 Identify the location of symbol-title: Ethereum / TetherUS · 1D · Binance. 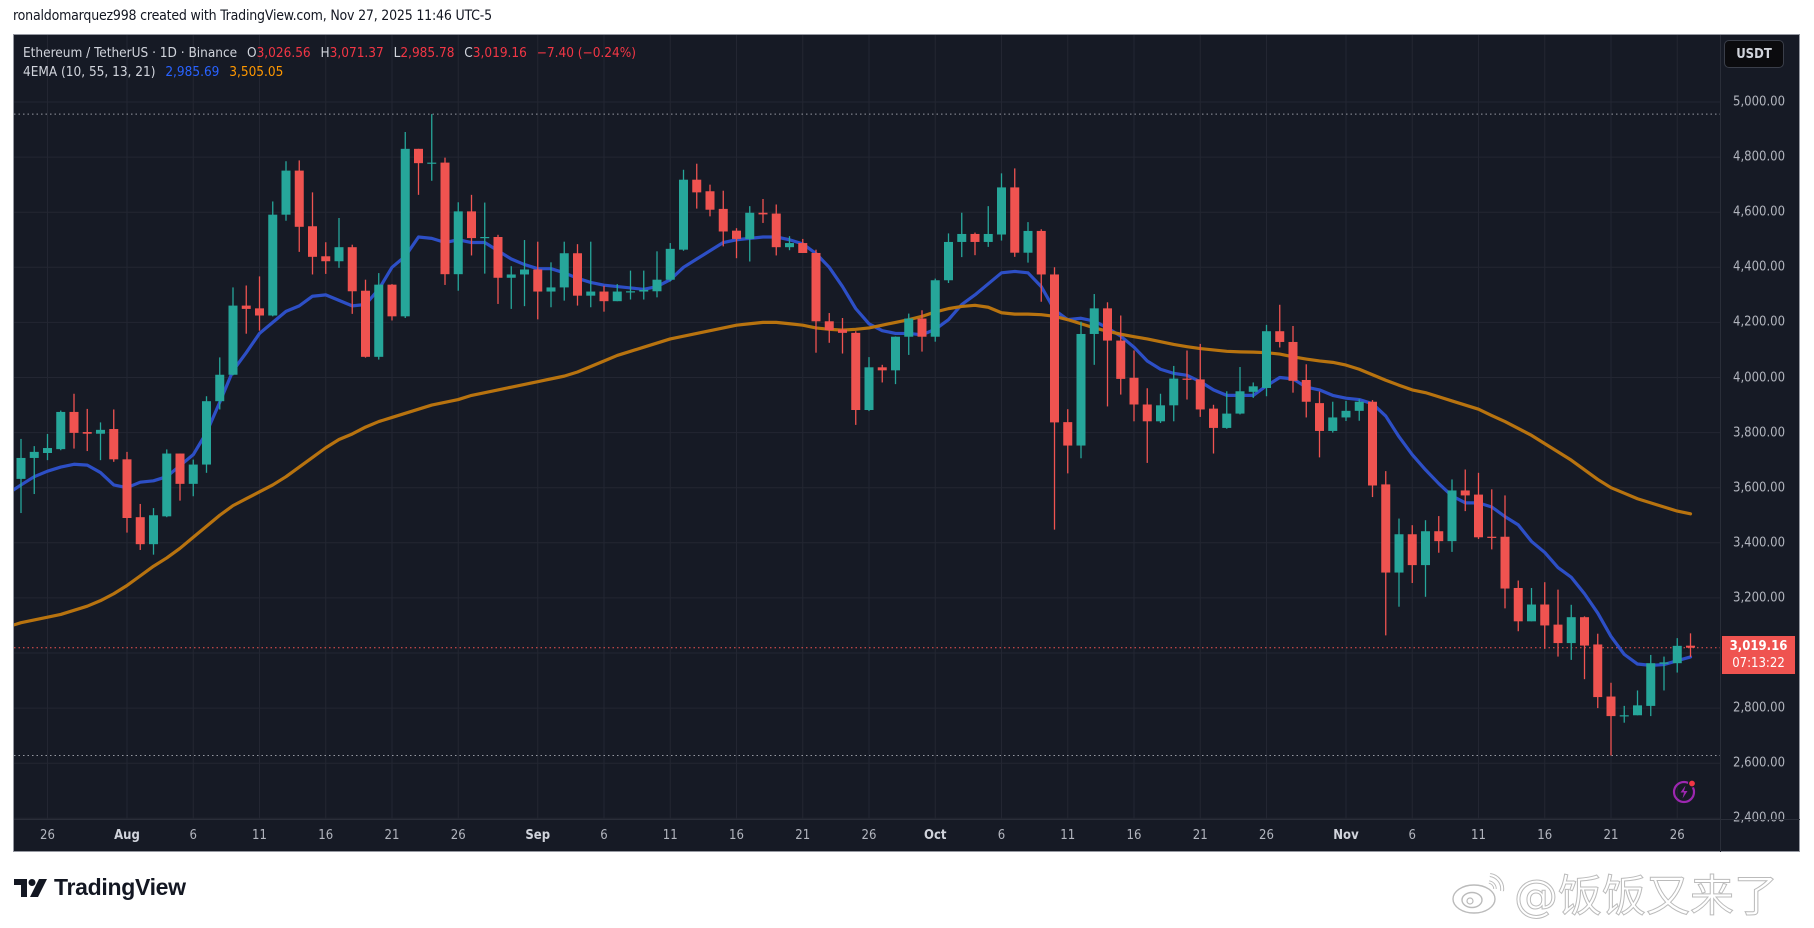
(130, 53).